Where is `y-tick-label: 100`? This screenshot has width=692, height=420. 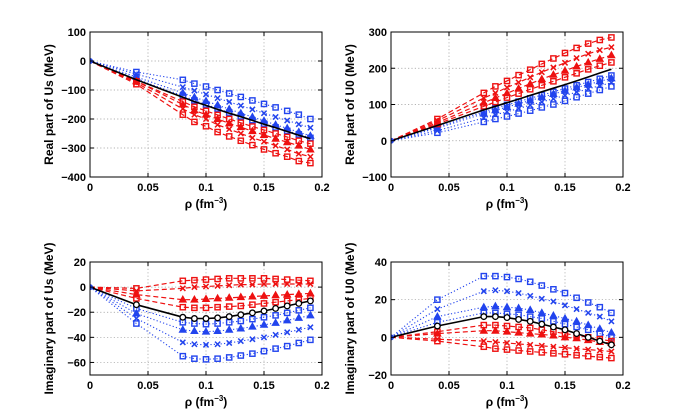
y-tick-label: 100 is located at coordinates (378, 106).